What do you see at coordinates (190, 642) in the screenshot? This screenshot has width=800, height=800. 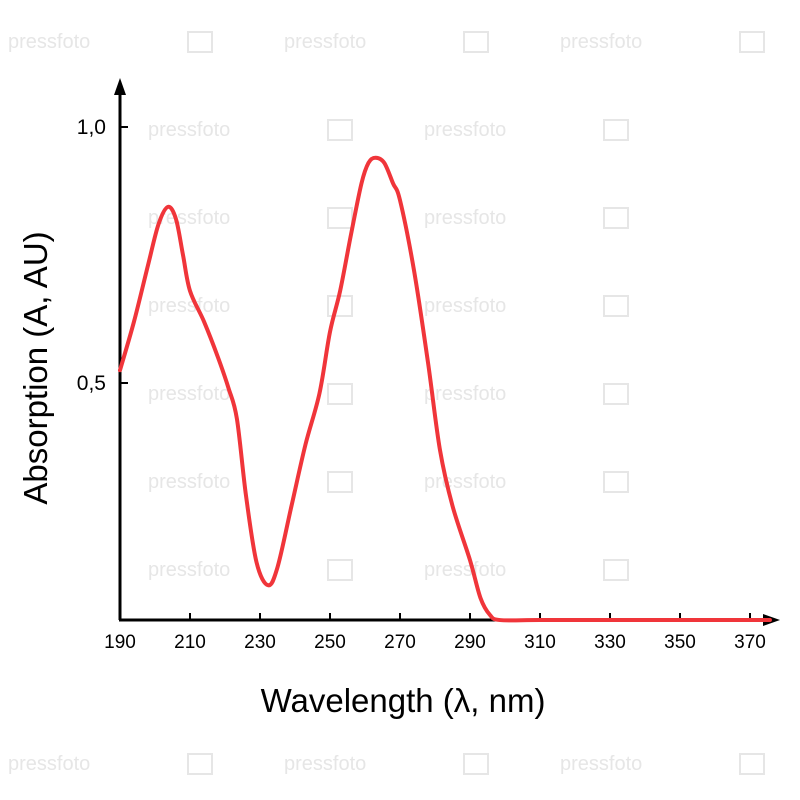 I see `x-tick-label: 210` at bounding box center [190, 642].